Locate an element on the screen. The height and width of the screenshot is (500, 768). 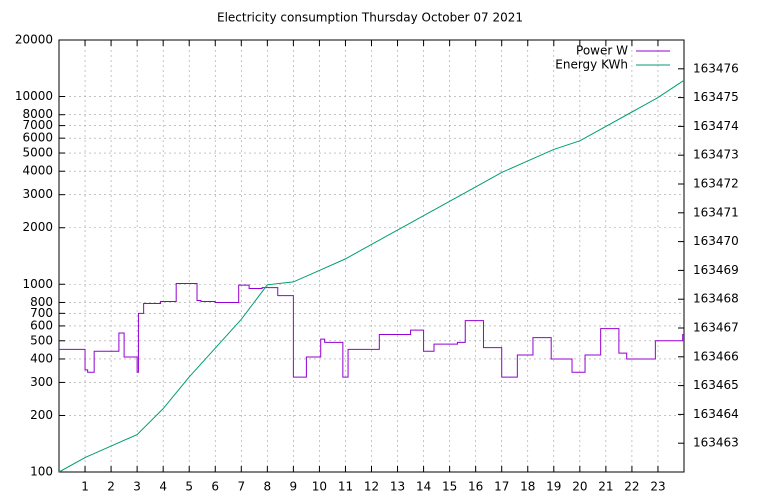
y-tick-label: 3000 is located at coordinates (37, 194).